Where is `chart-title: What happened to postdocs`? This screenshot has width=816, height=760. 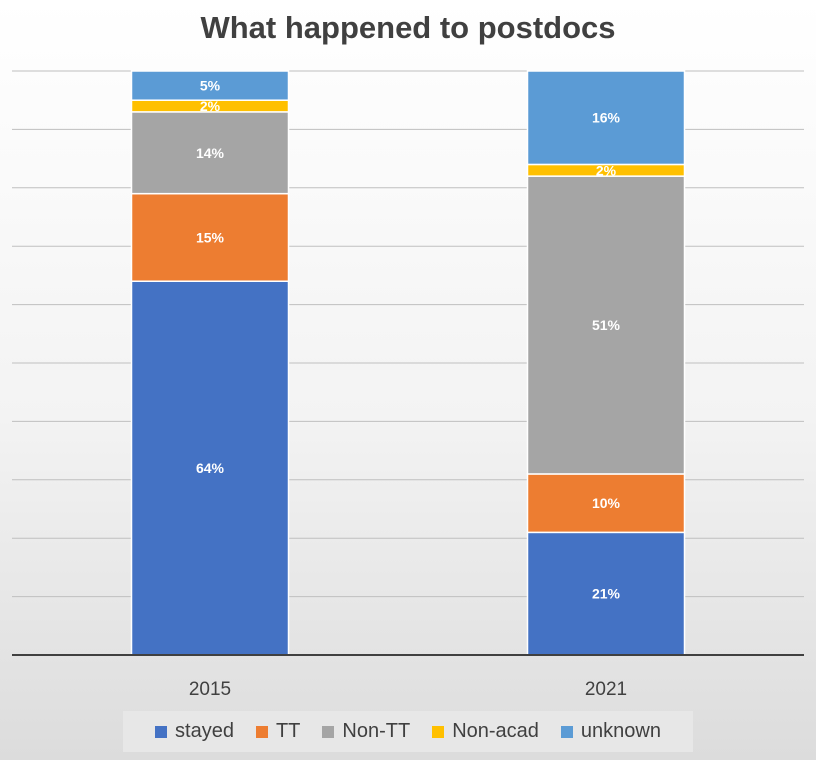 chart-title: What happened to postdocs is located at coordinates (407, 27).